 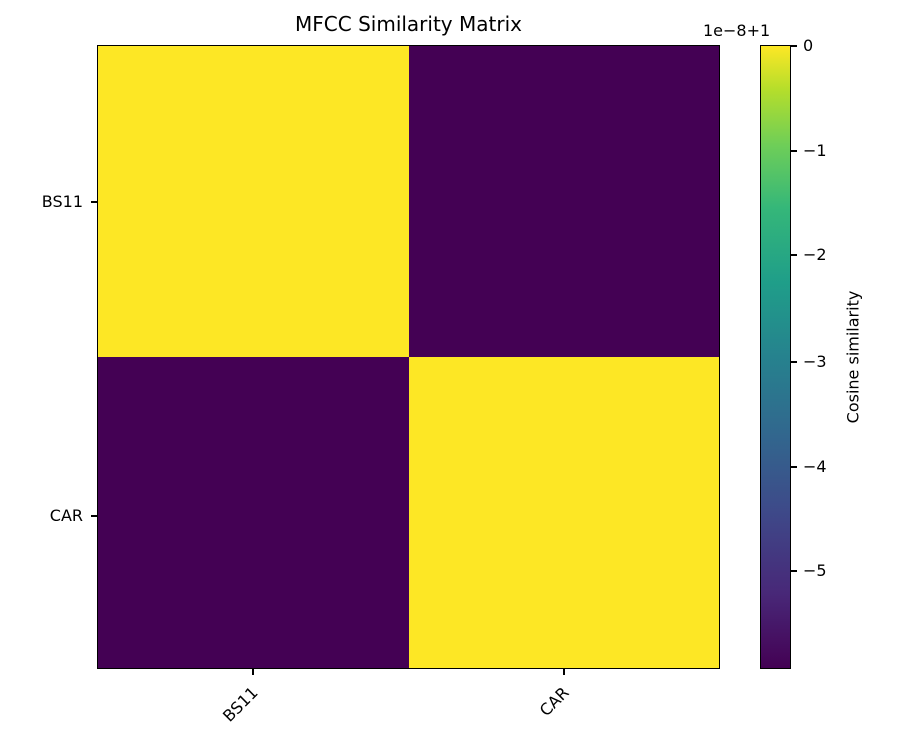 What do you see at coordinates (66, 515) in the screenshot?
I see `y-tick-label: CAR` at bounding box center [66, 515].